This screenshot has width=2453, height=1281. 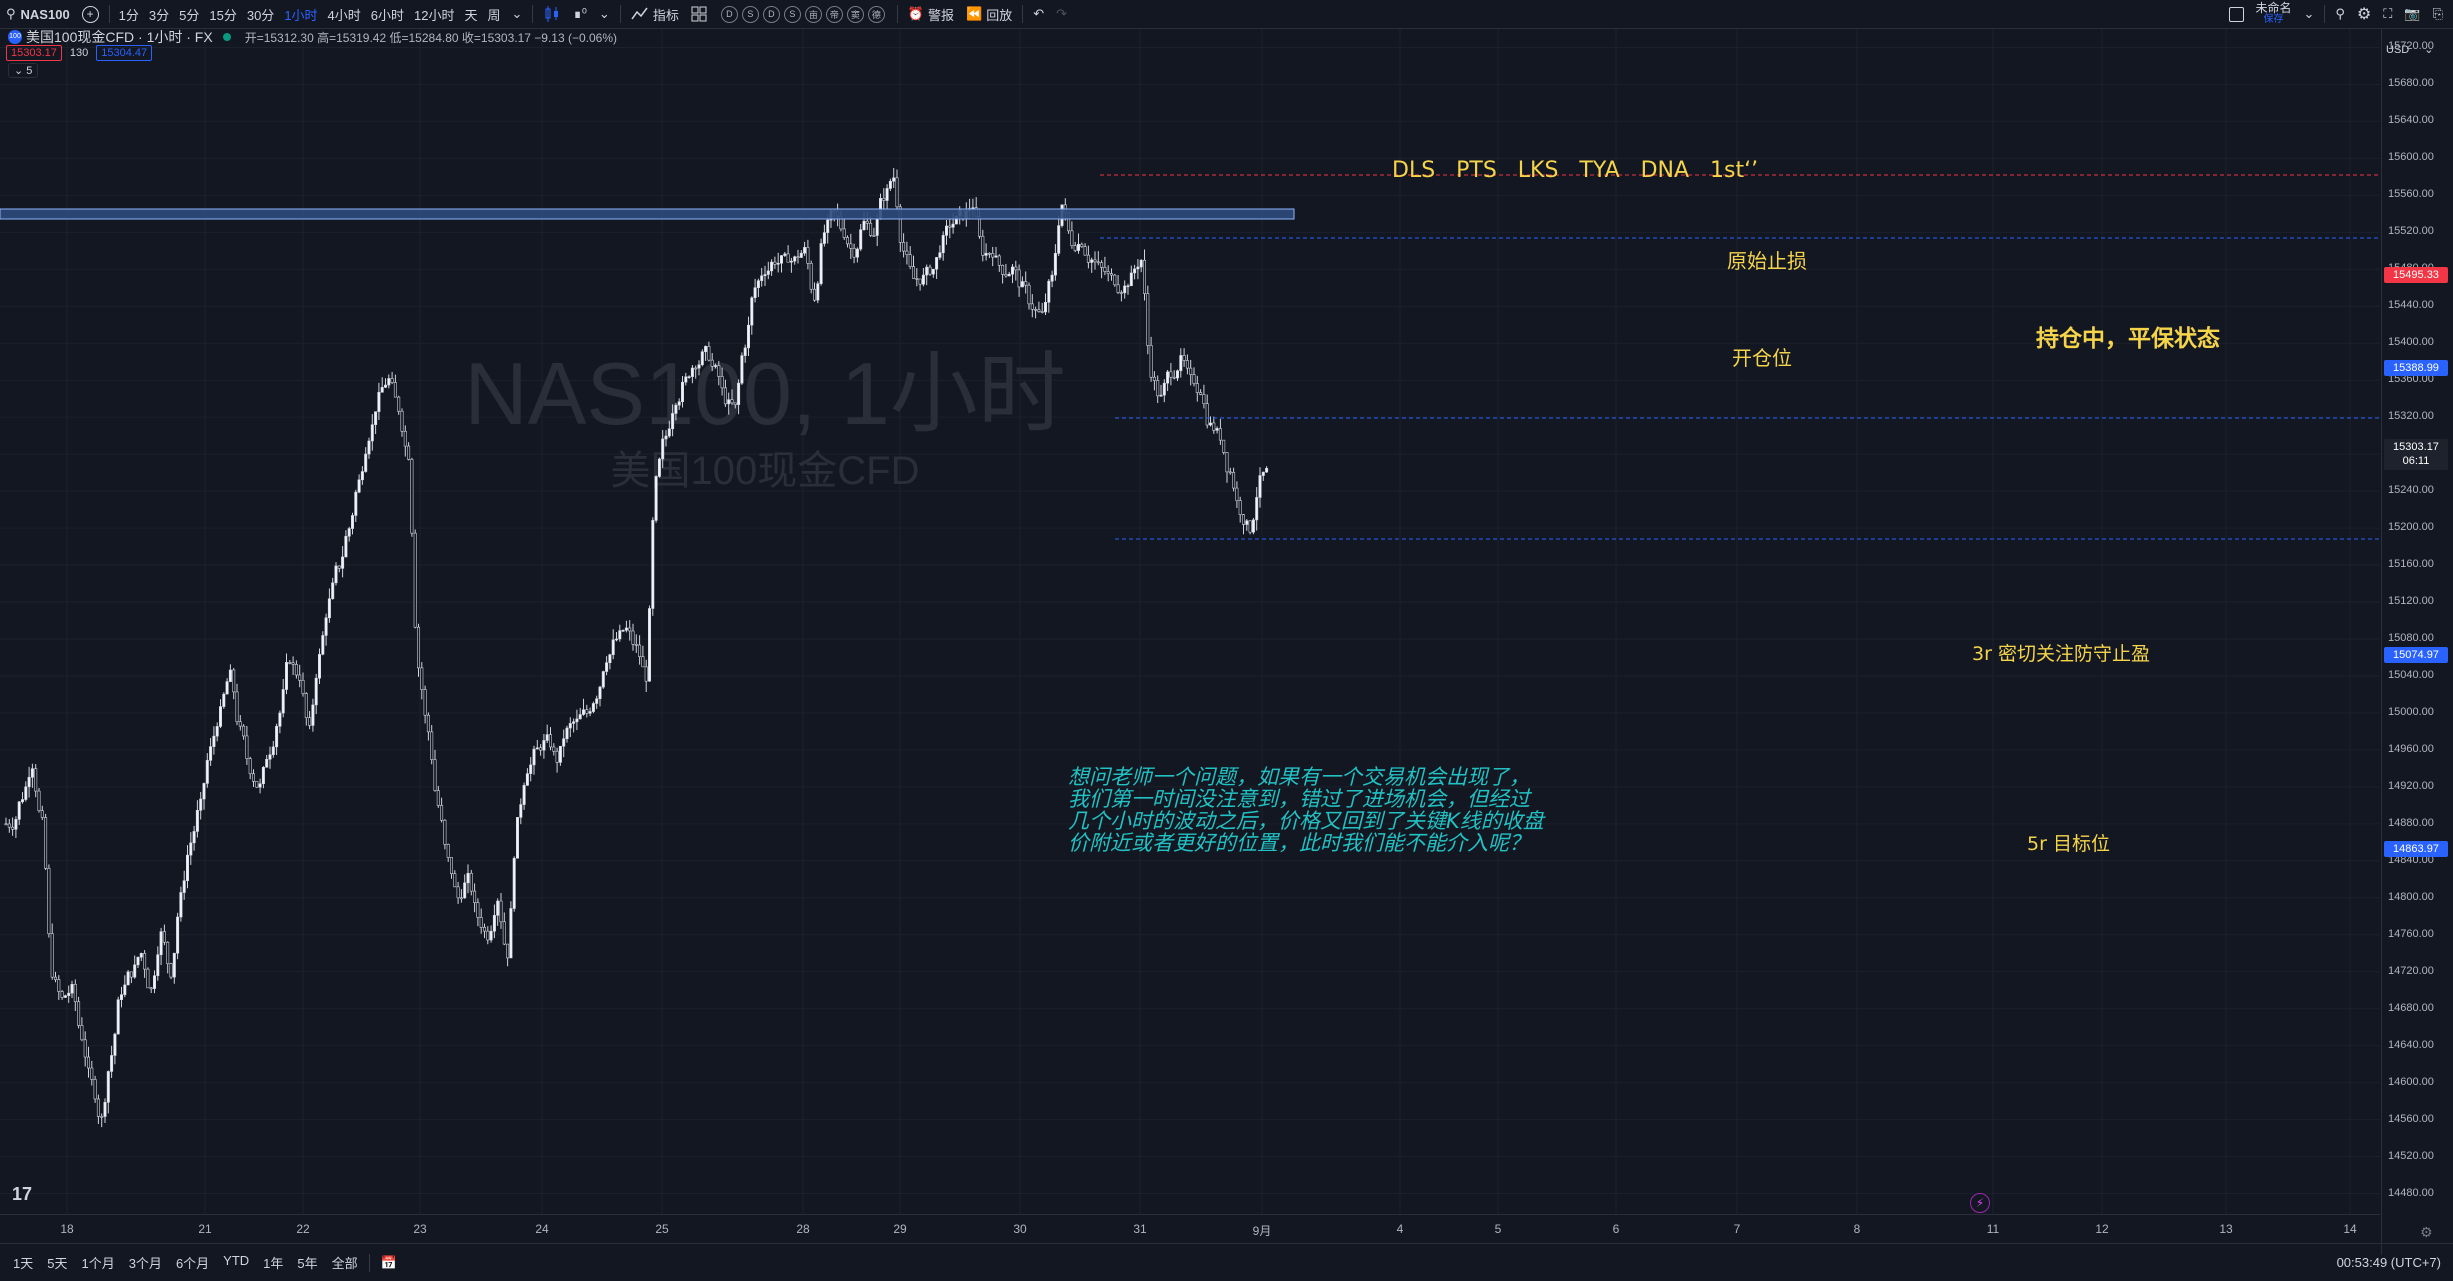 I want to click on undo-button: ↶, so click(x=1038, y=14).